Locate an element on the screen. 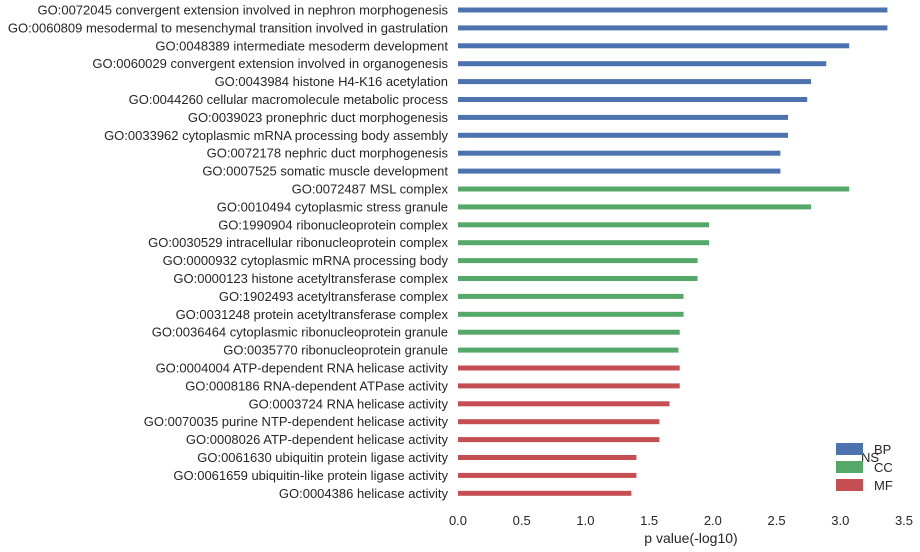 This screenshot has width=920, height=552. x-axis: 0.0 0.5 1.0 1.5 2.0 2.5 3.0 3.5 is located at coordinates (681, 520).